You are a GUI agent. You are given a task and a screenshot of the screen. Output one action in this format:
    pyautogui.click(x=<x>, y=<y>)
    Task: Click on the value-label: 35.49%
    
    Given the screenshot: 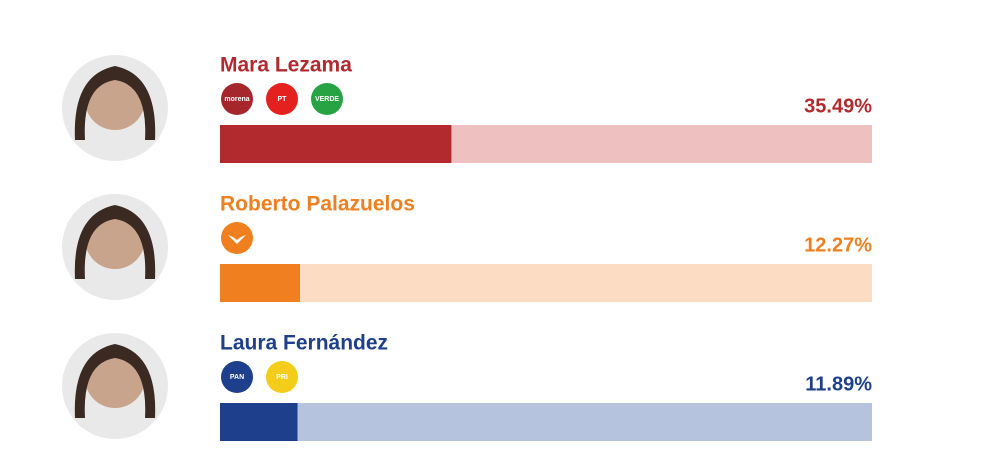 What is the action you would take?
    pyautogui.click(x=838, y=106)
    